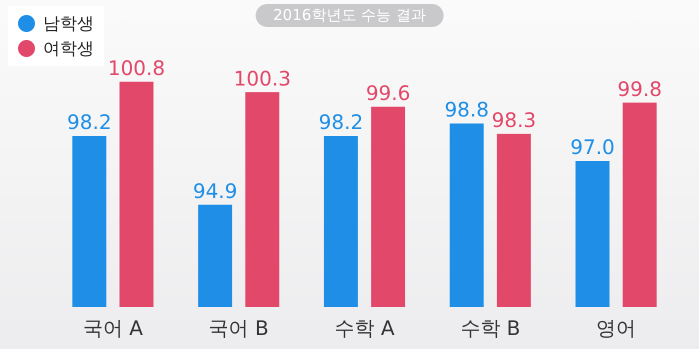 The image size is (699, 349). I want to click on legend-label: 여학생, so click(68, 49).